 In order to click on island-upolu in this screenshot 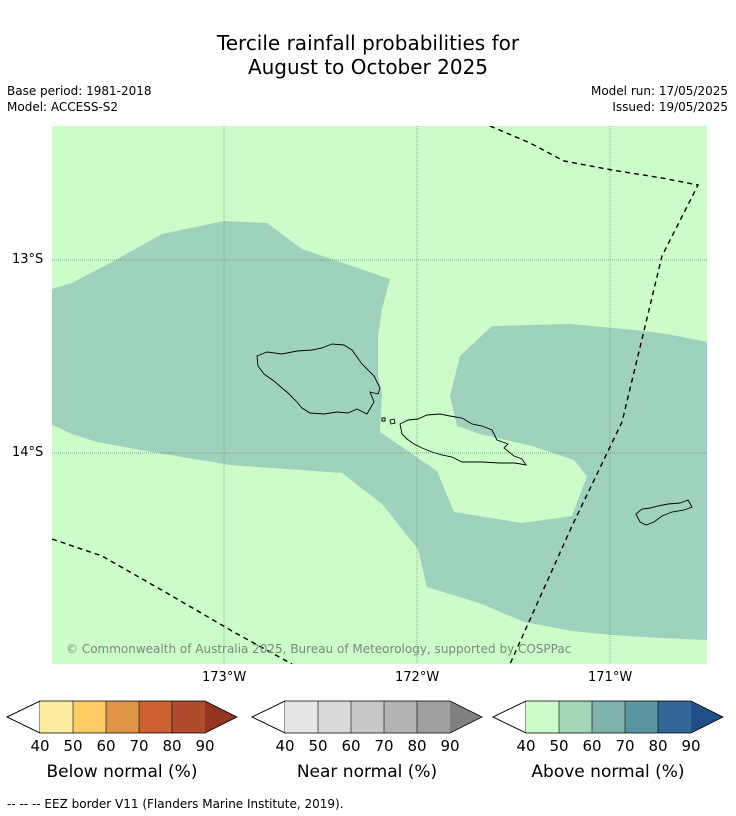, I will do `click(463, 439)`.